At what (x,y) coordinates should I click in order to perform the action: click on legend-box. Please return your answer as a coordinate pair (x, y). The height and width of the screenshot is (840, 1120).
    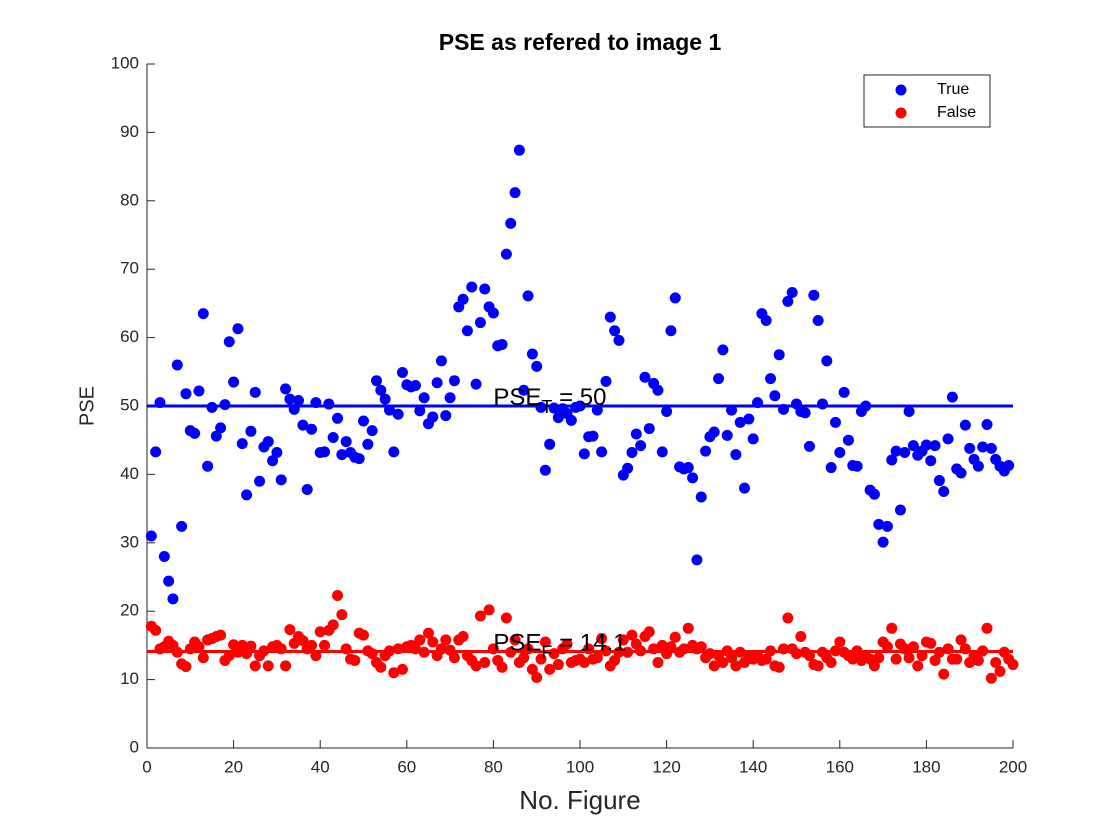
    Looking at the image, I should click on (927, 101).